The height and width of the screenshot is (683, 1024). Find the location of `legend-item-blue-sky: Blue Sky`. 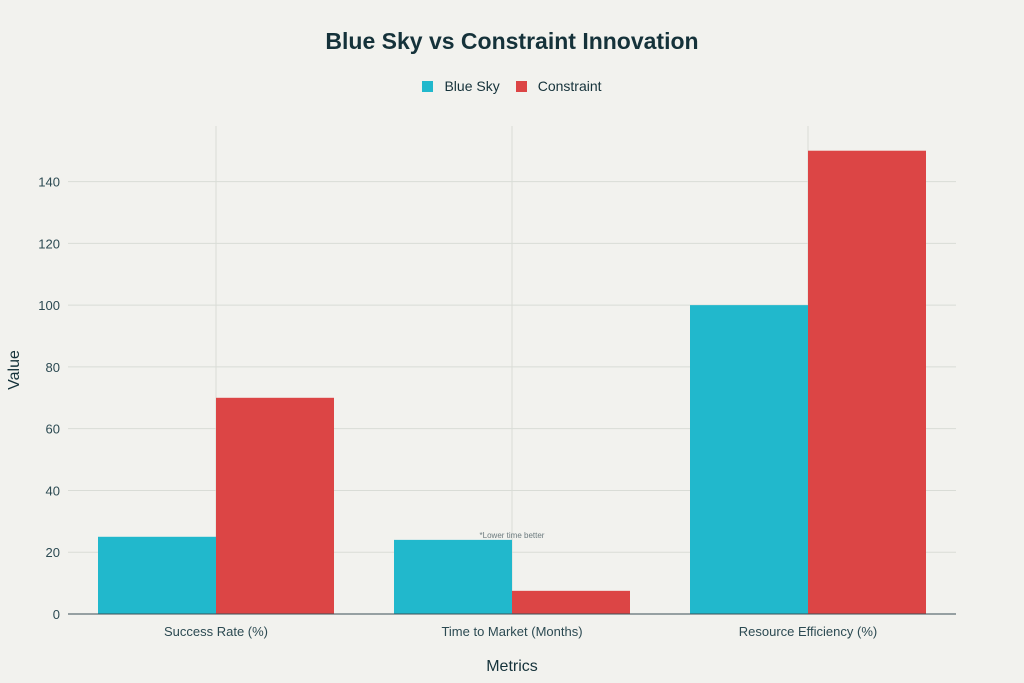

legend-item-blue-sky: Blue Sky is located at coordinates (461, 86).